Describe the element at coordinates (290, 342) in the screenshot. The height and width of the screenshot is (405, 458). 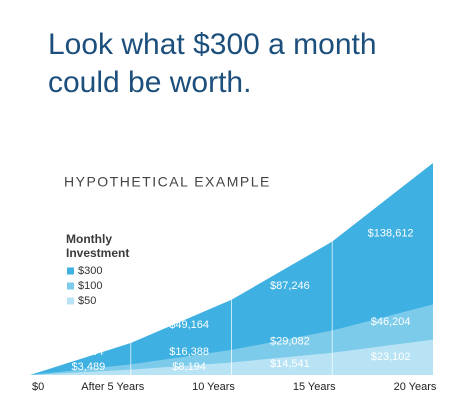
I see `value-label: $29,082` at that location.